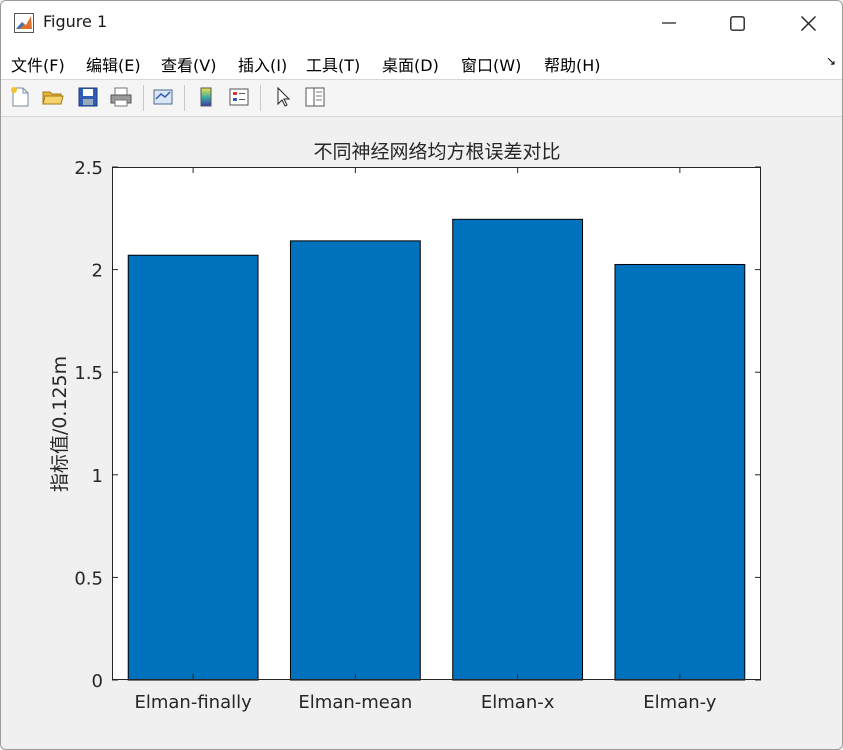 The height and width of the screenshot is (750, 843). Describe the element at coordinates (355, 460) in the screenshot. I see `bar-elman-mean` at that location.